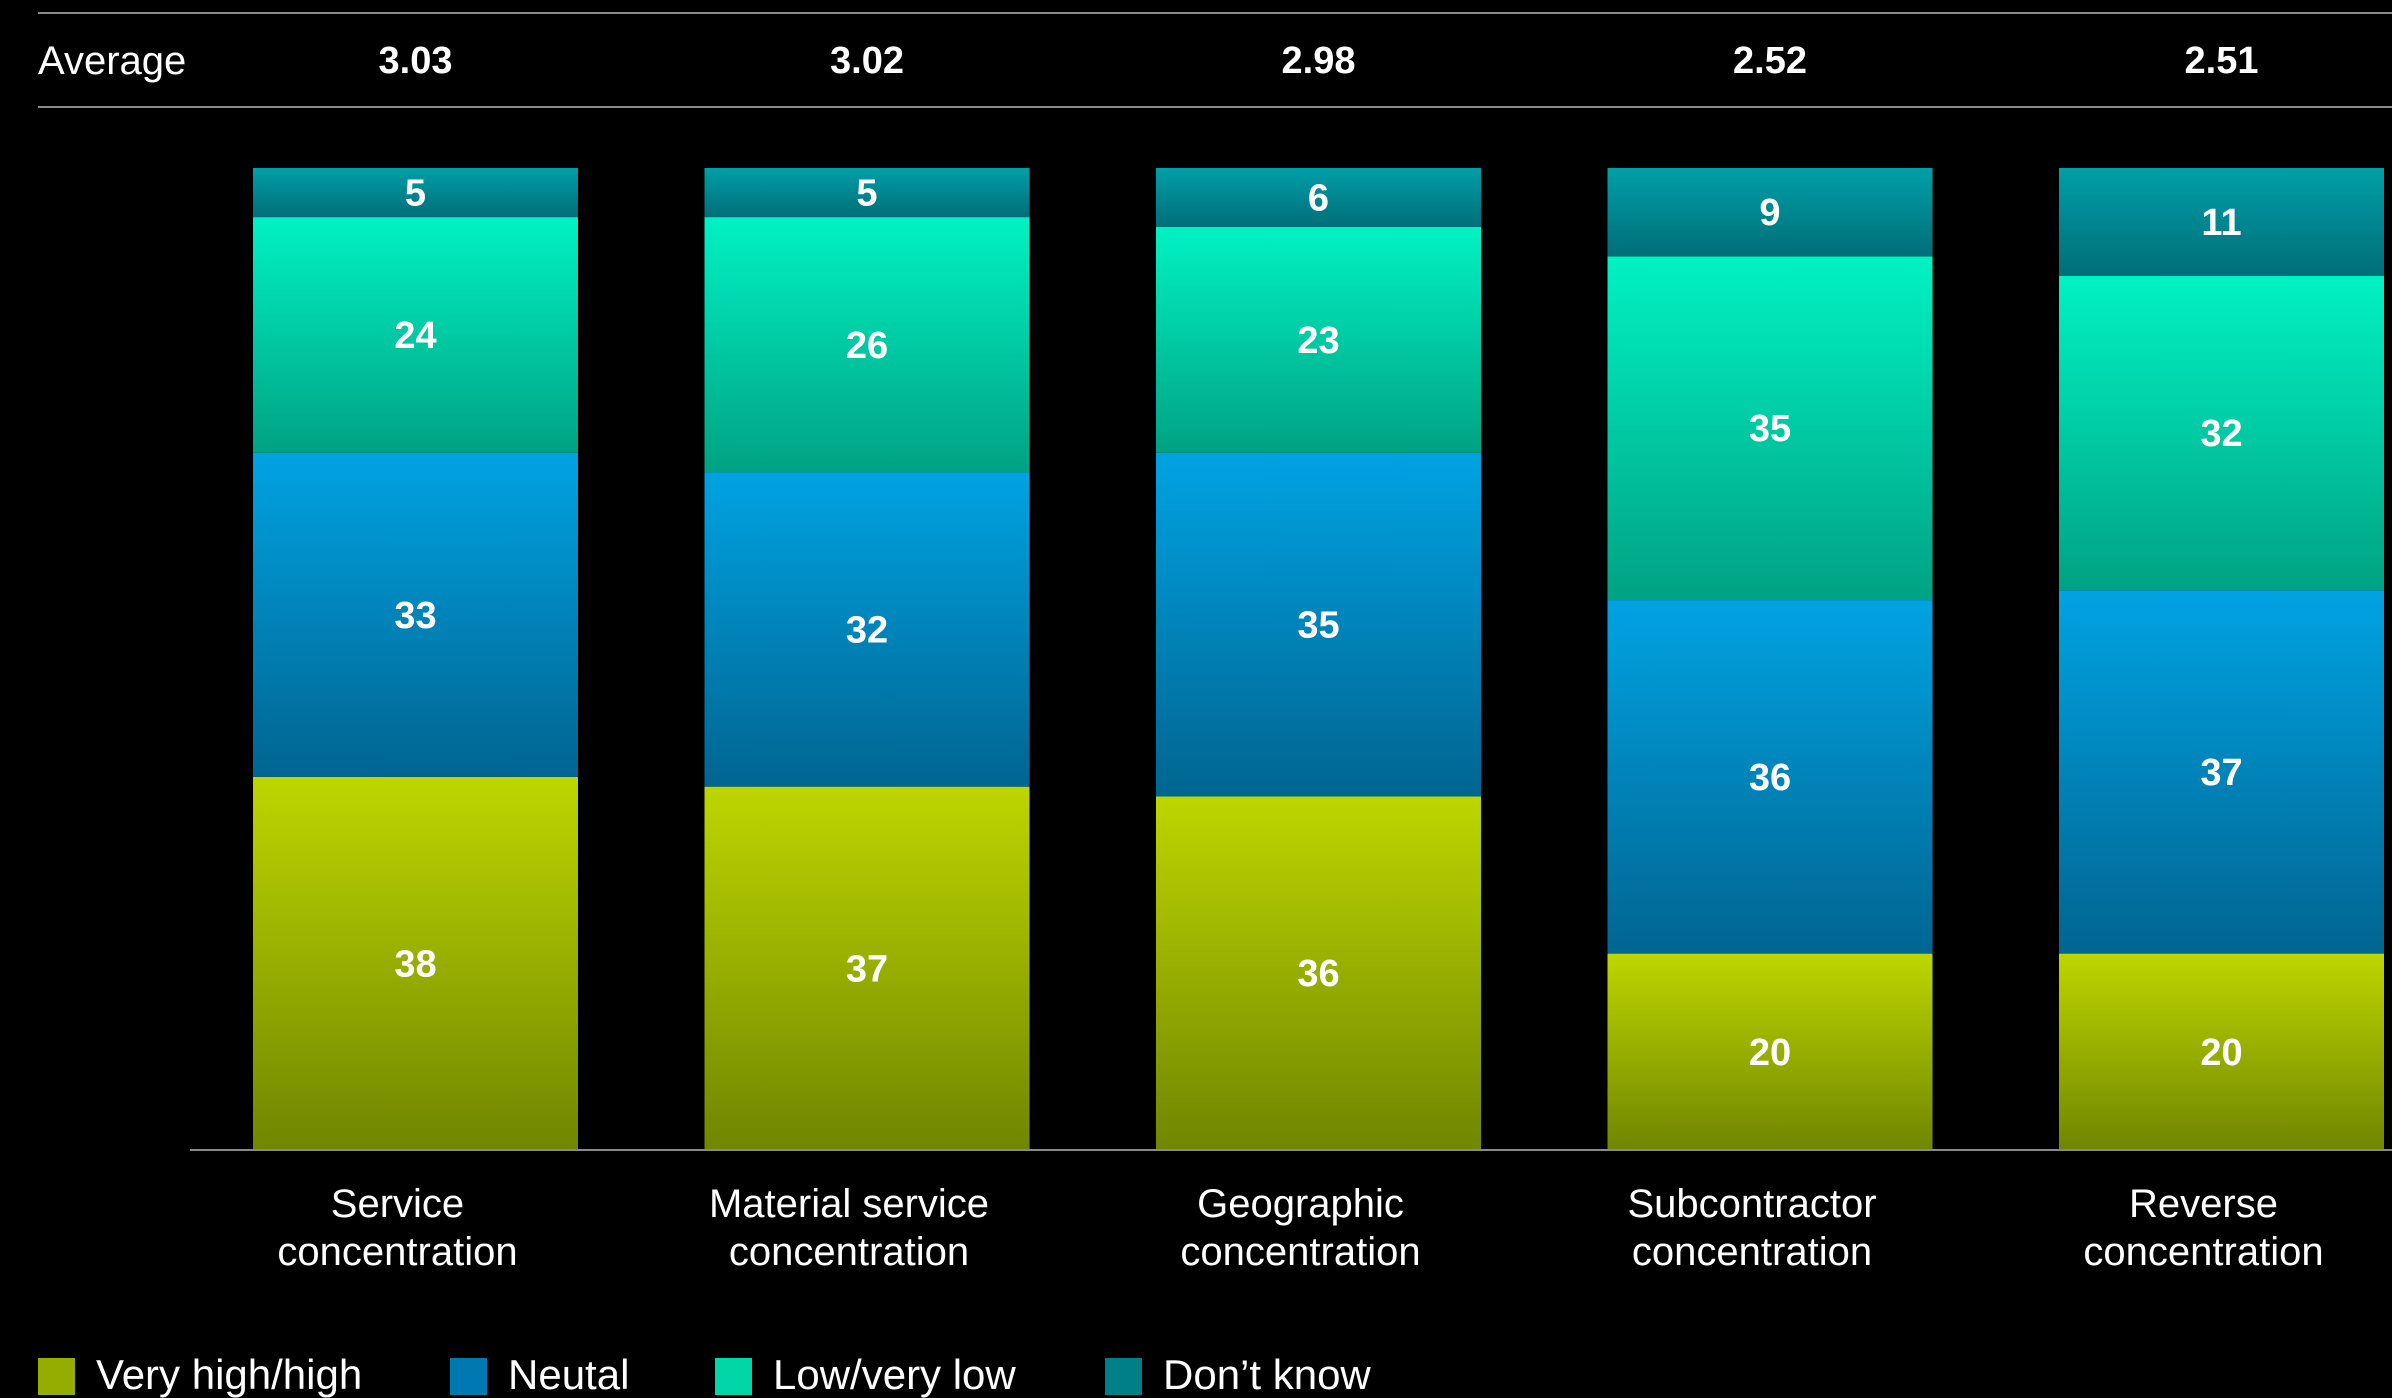 This screenshot has width=2392, height=1398. I want to click on legend-item-don-t-know: Don’t know, so click(1238, 1374).